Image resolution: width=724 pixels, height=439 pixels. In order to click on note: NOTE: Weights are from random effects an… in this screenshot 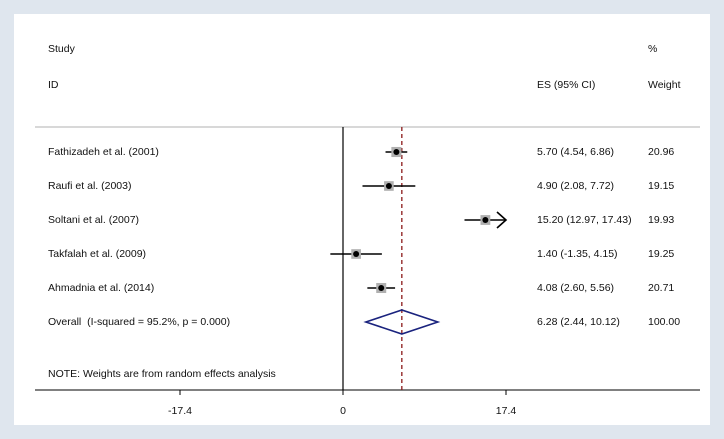, I will do `click(162, 374)`.